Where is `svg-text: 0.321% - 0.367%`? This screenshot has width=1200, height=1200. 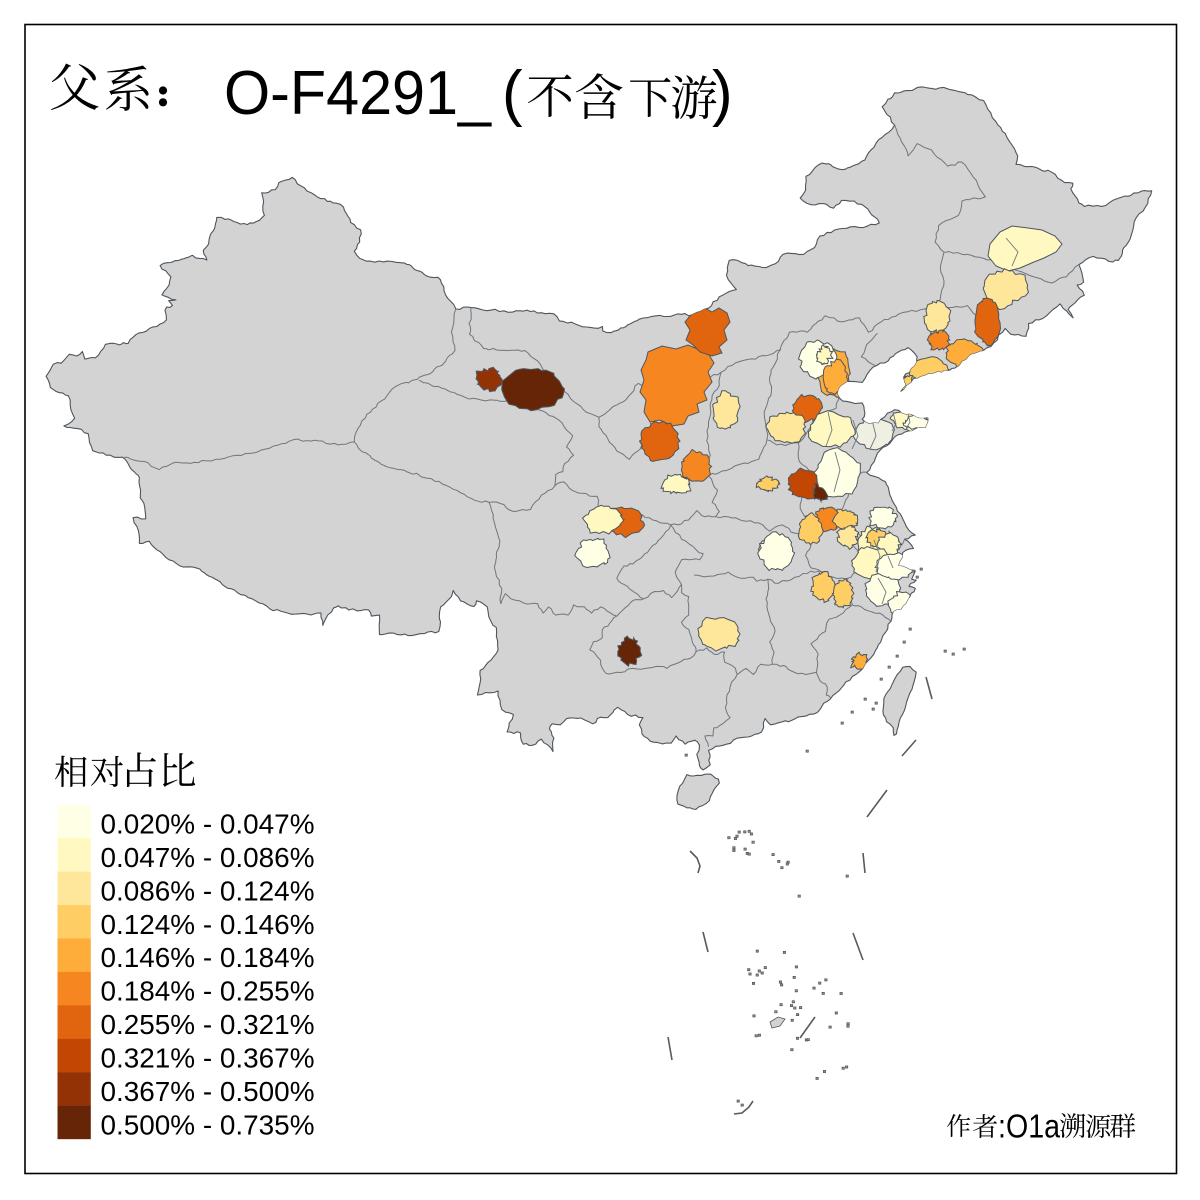
svg-text: 0.321% - 0.367% is located at coordinates (208, 1057).